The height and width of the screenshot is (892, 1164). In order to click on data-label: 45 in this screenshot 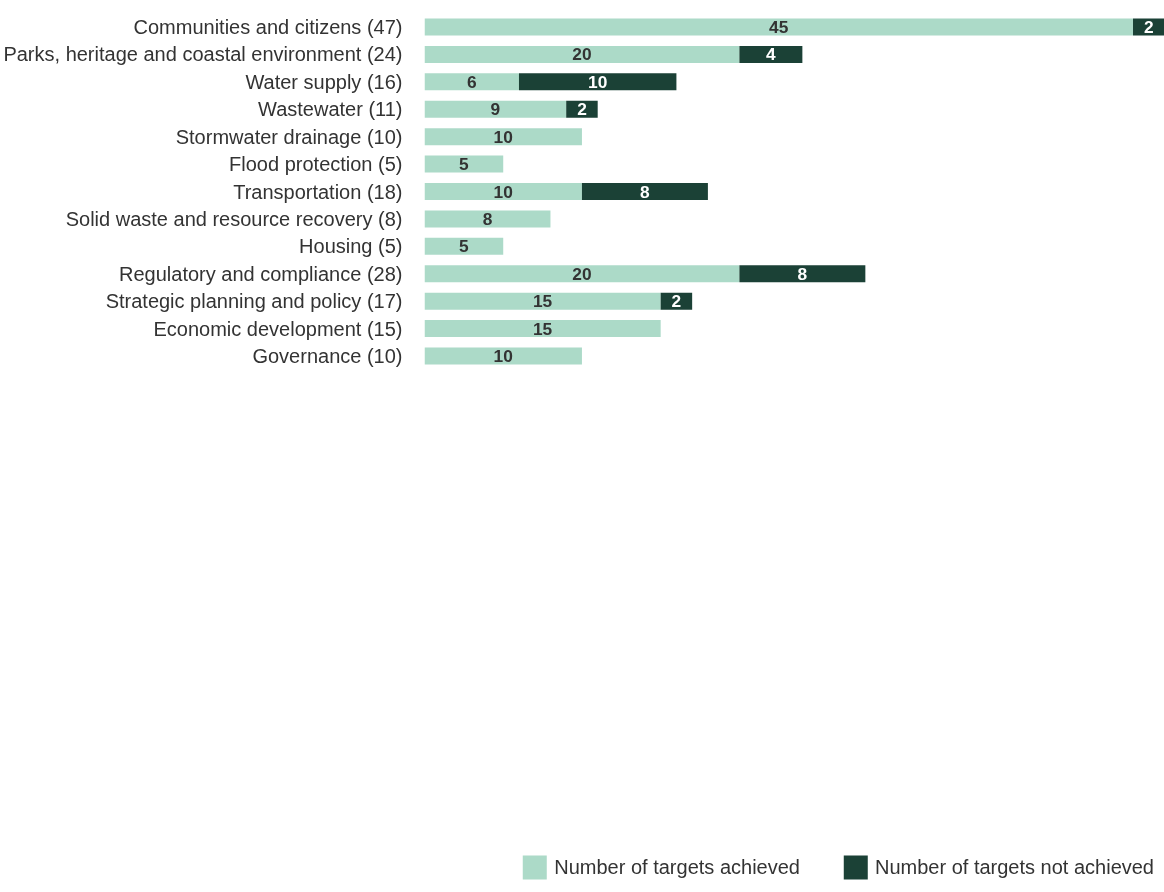, I will do `click(779, 26)`.